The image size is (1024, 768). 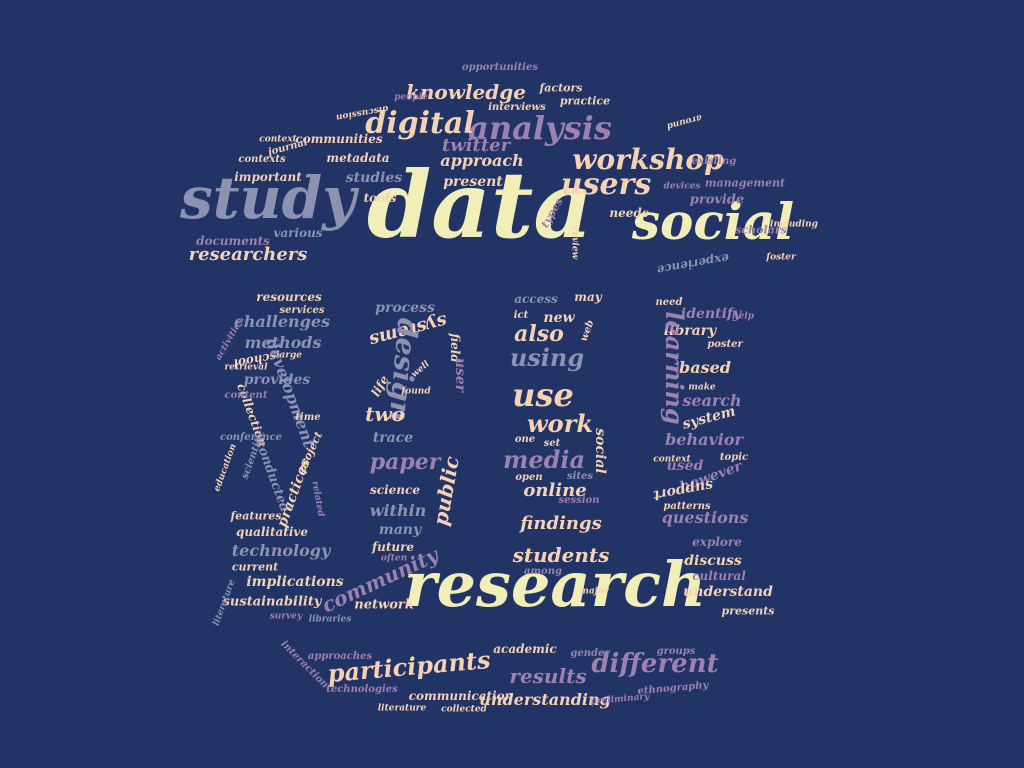 I want to click on word-knowledge: knowledge, so click(x=466, y=92).